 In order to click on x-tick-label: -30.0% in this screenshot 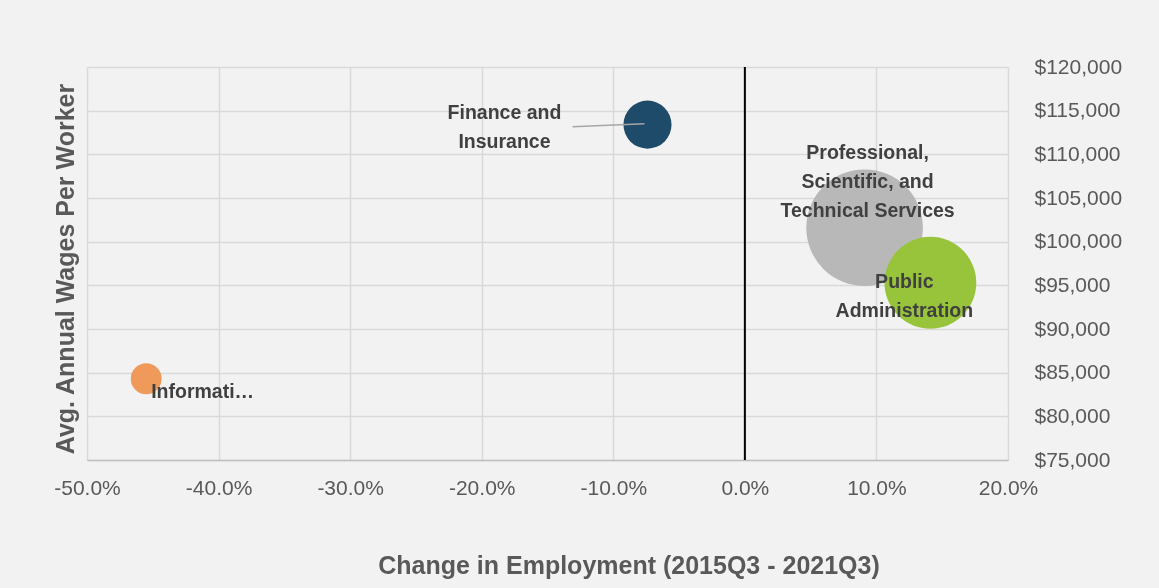, I will do `click(350, 487)`.